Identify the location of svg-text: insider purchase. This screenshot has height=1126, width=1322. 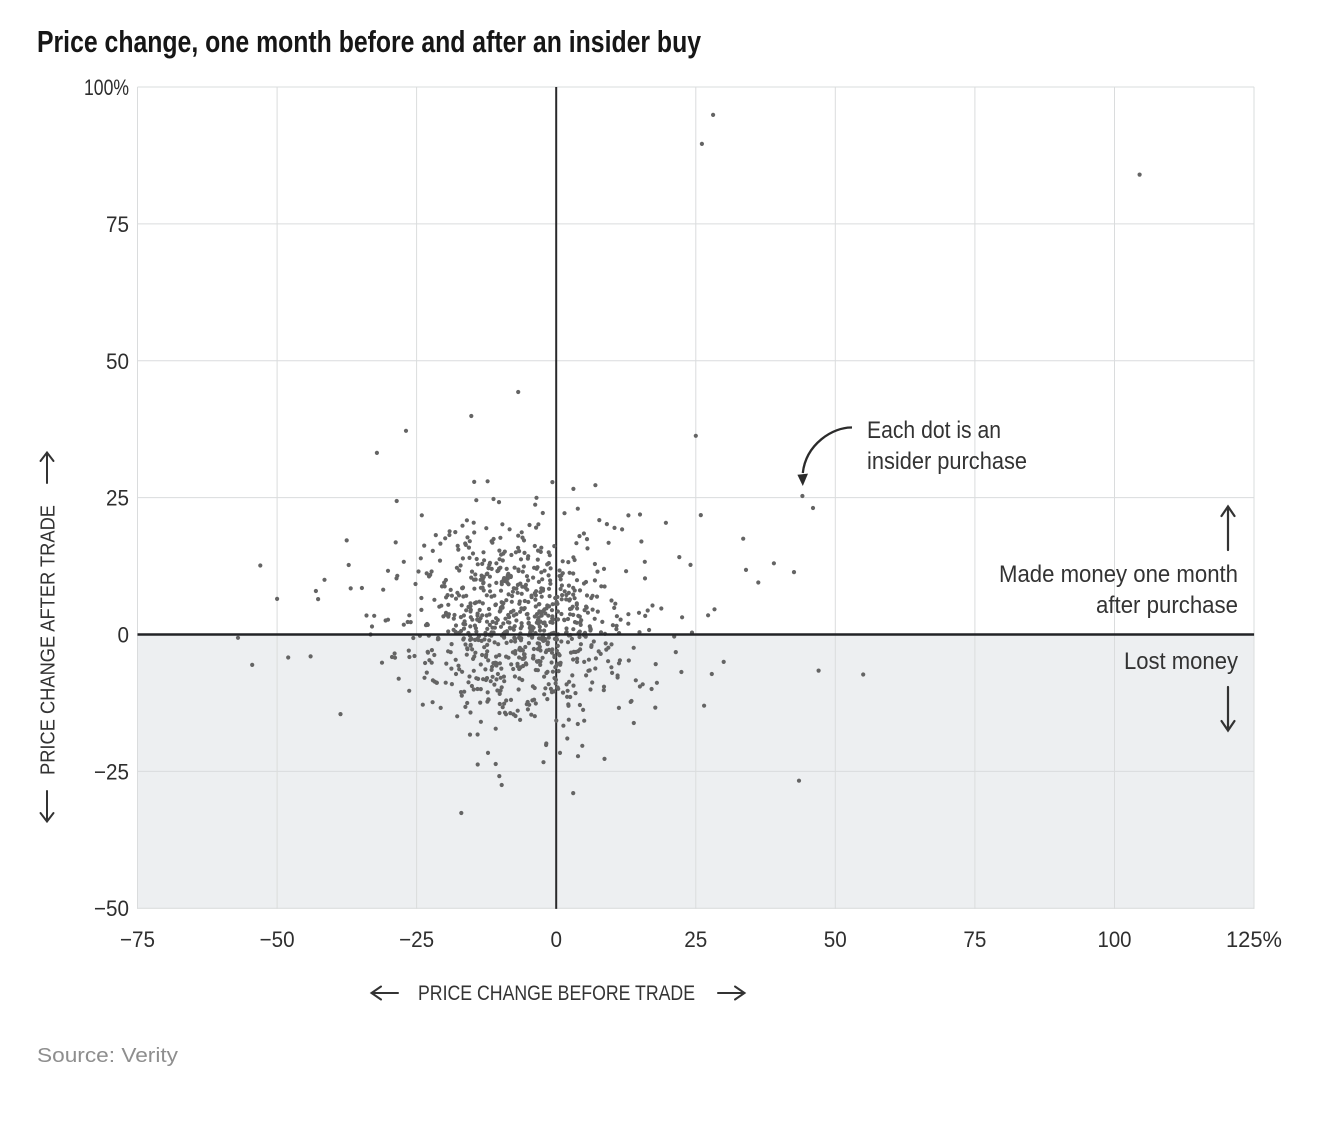
(947, 461).